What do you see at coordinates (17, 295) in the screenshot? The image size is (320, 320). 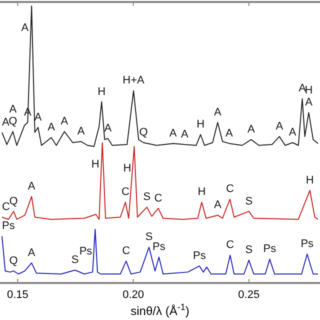 I see `x-tick-label: 0.15` at bounding box center [17, 295].